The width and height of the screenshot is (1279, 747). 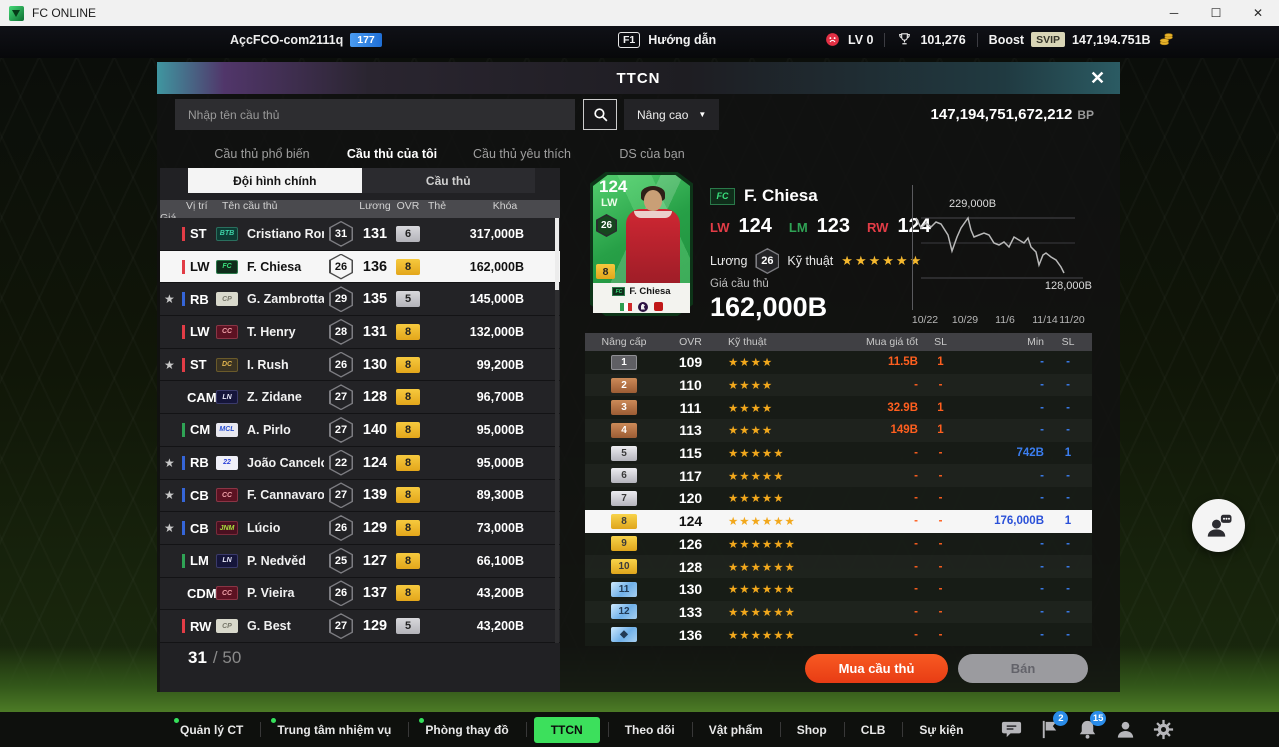 I want to click on upgrade-row: 10 128 ★★★★★★ - - - -, so click(x=838, y=566).